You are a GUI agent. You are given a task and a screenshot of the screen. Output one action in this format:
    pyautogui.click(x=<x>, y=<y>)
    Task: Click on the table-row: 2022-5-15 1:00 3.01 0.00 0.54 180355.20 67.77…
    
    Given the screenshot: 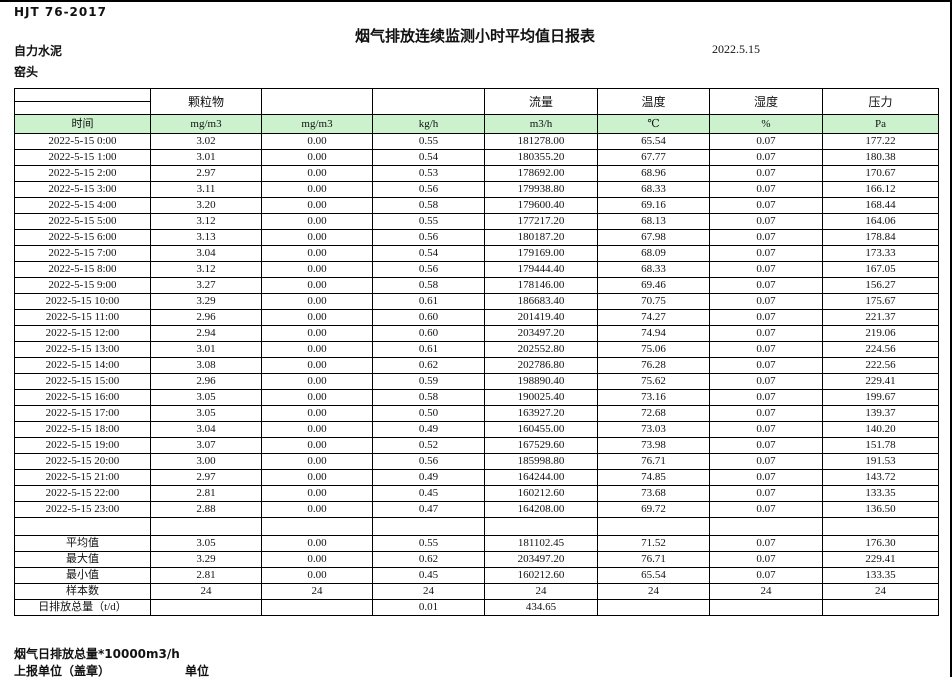 What is the action you would take?
    pyautogui.click(x=476, y=157)
    